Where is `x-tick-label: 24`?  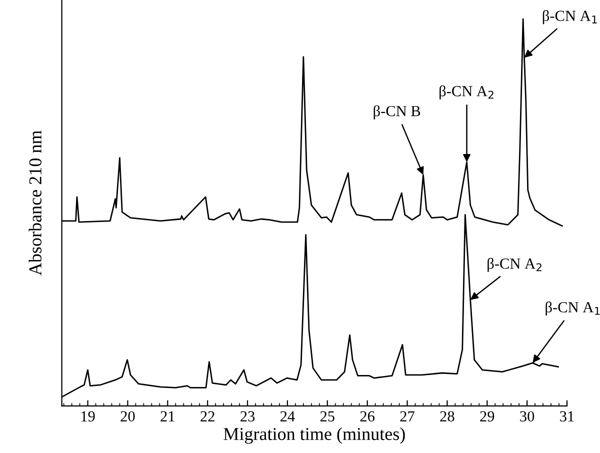 x-tick-label: 24 is located at coordinates (287, 416).